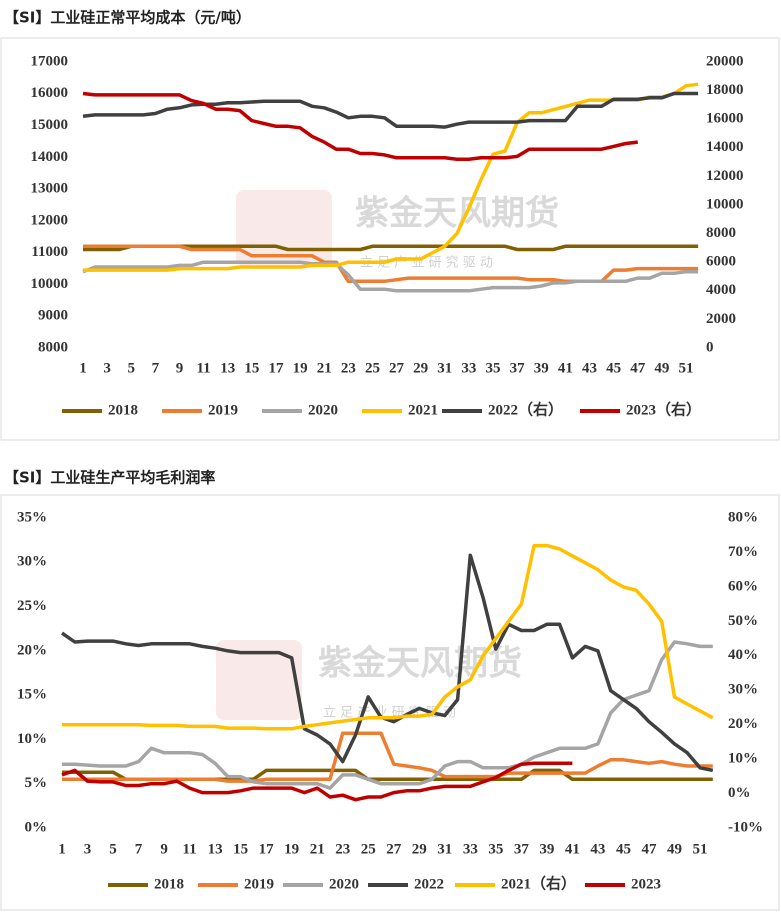 This screenshot has width=781, height=915. What do you see at coordinates (721, 319) in the screenshot?
I see `y2-tick-label: 2000` at bounding box center [721, 319].